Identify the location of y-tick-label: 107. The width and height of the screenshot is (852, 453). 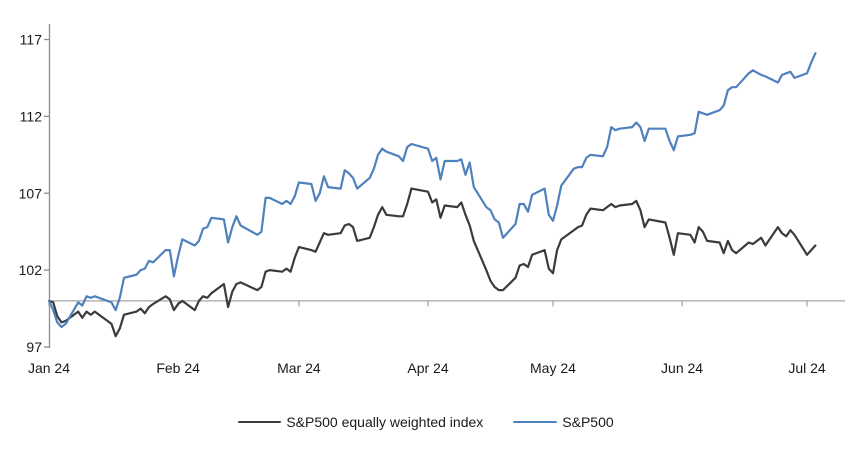
(31, 193).